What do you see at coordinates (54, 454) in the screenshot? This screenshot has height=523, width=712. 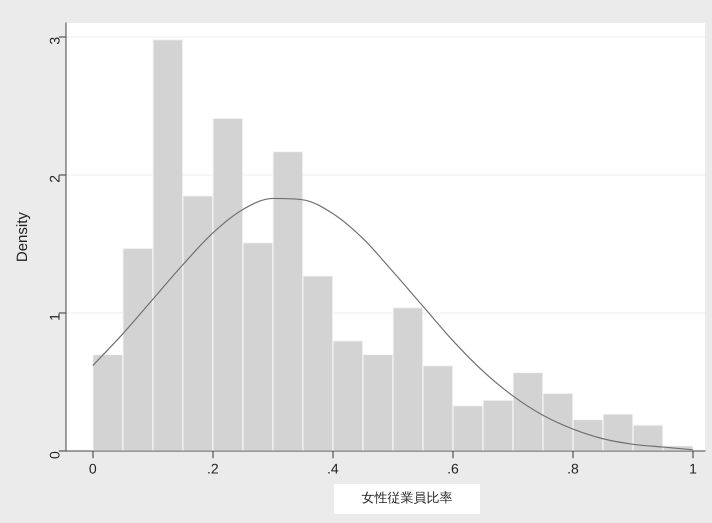 I see `y-tick-label: 0` at bounding box center [54, 454].